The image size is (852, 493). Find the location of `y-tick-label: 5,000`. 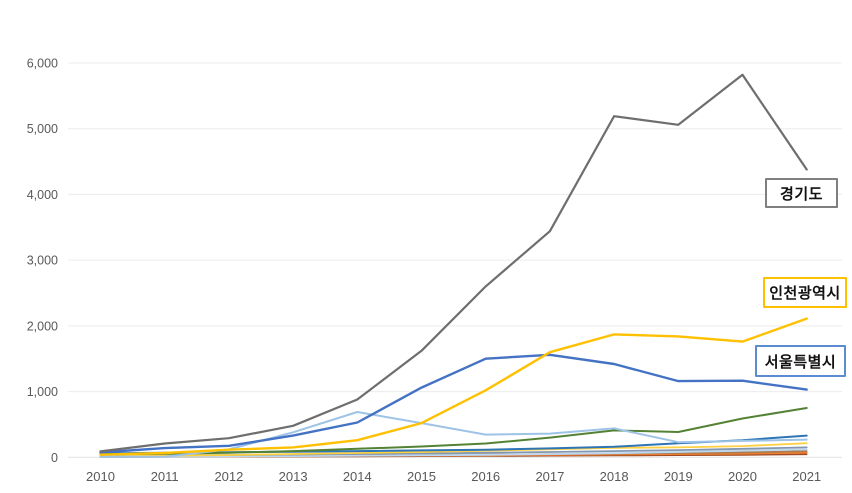

y-tick-label: 5,000 is located at coordinates (42, 129).